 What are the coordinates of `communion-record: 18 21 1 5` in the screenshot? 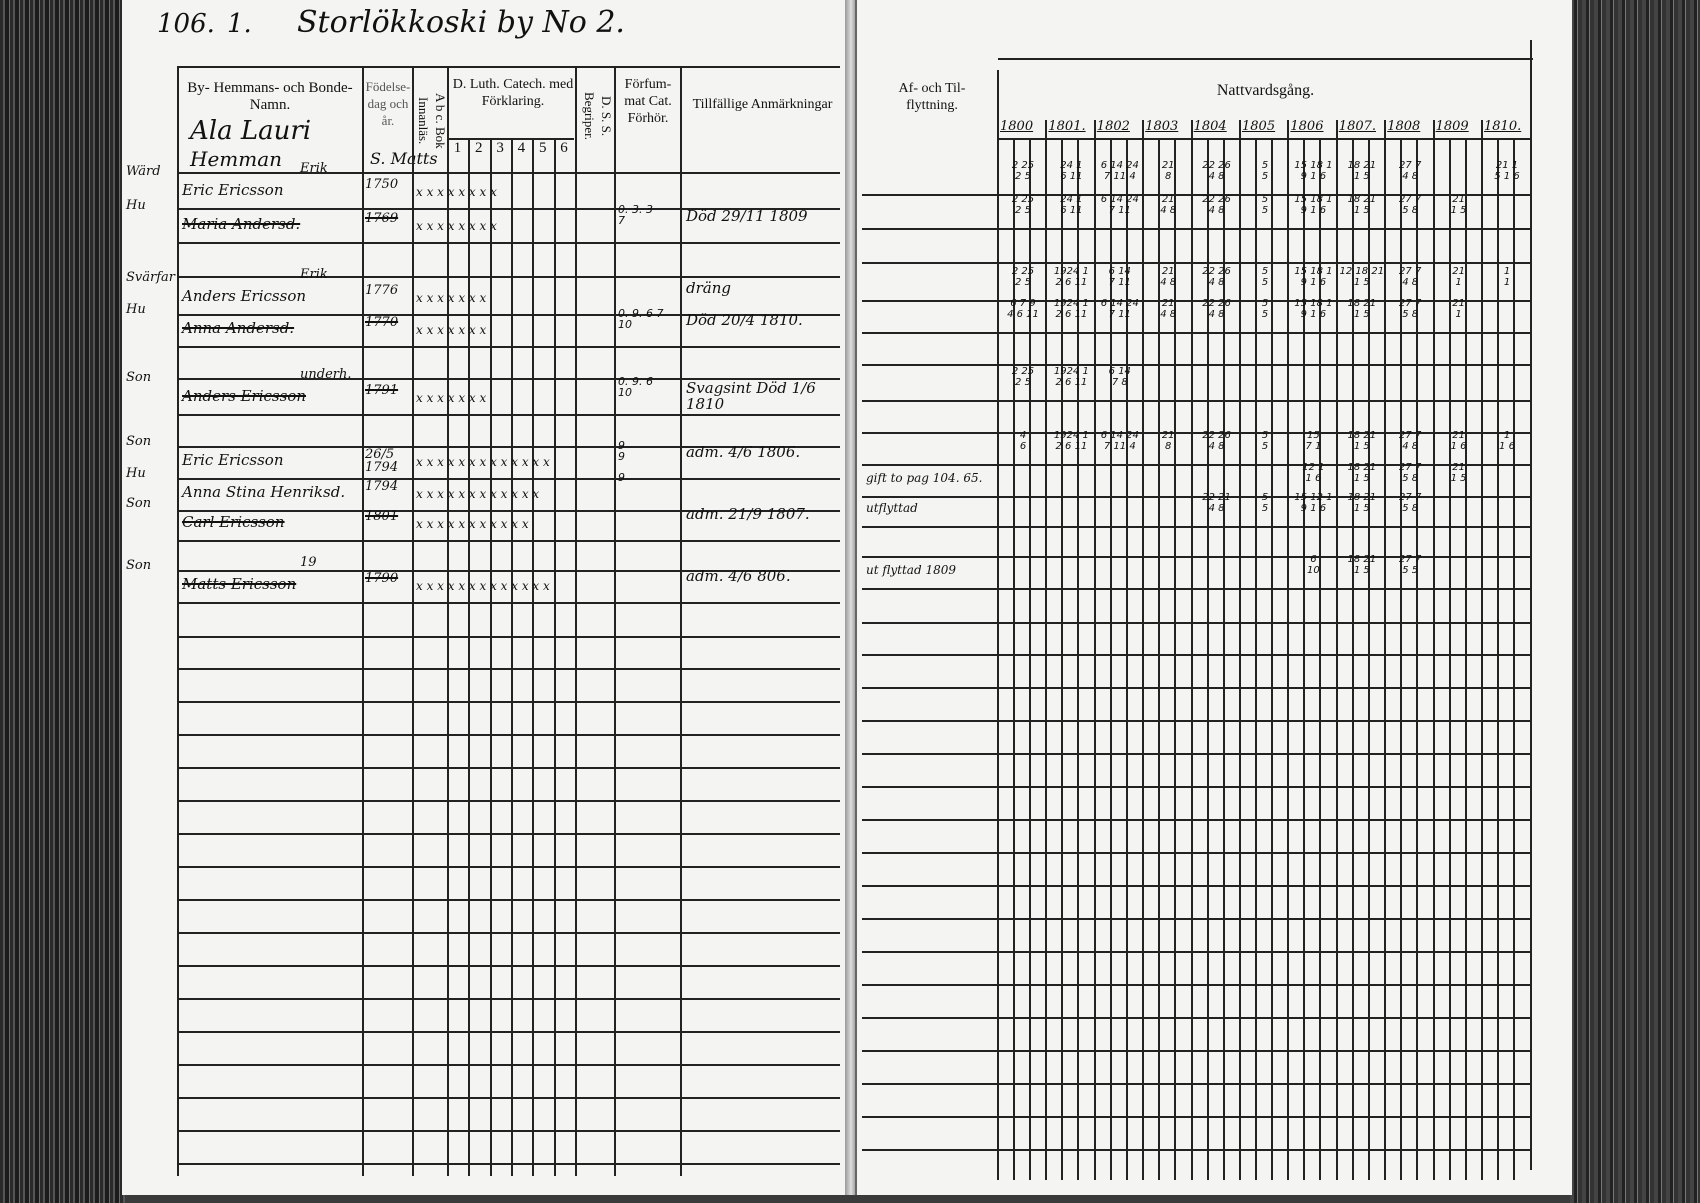 It's located at (1362, 441).